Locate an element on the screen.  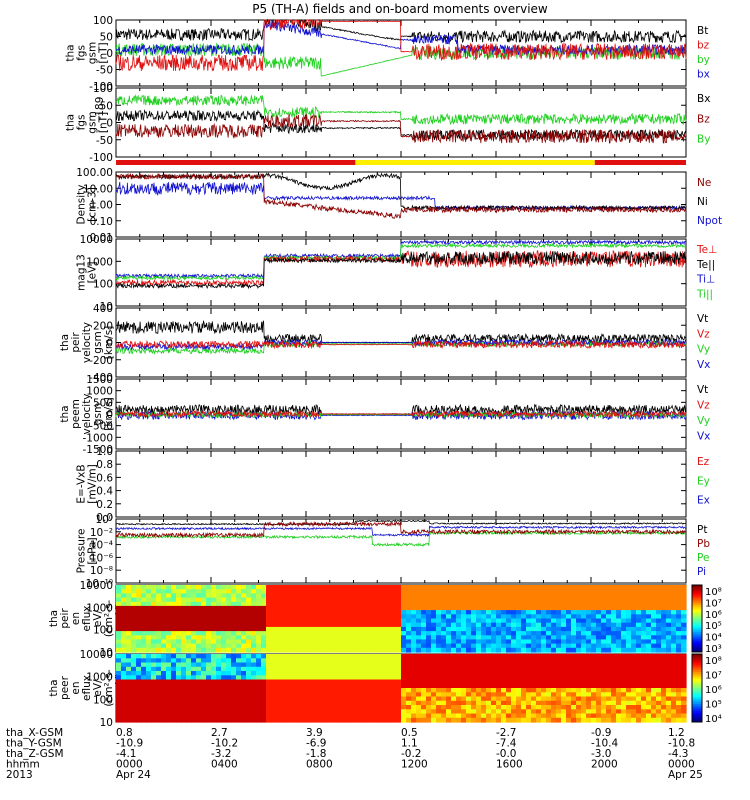
orbit-bar-yellow is located at coordinates (475, 162).